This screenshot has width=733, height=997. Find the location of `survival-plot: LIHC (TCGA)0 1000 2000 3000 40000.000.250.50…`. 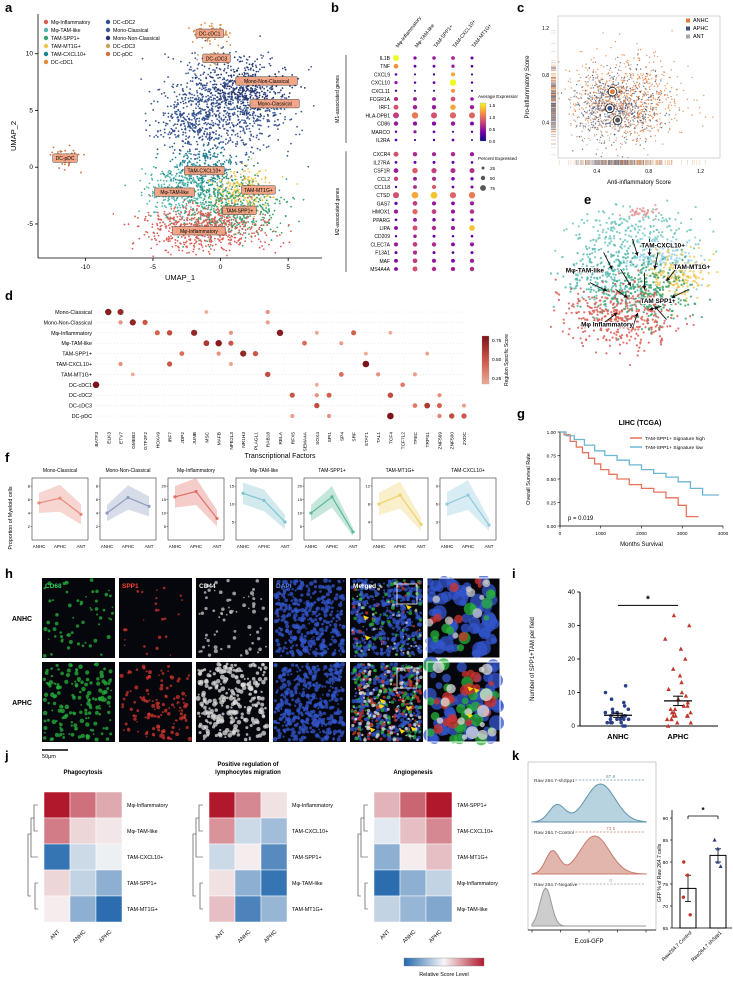

survival-plot: LIHC (TCGA)0 1000 2000 3000 40000.000.250.50… is located at coordinates (627, 484).